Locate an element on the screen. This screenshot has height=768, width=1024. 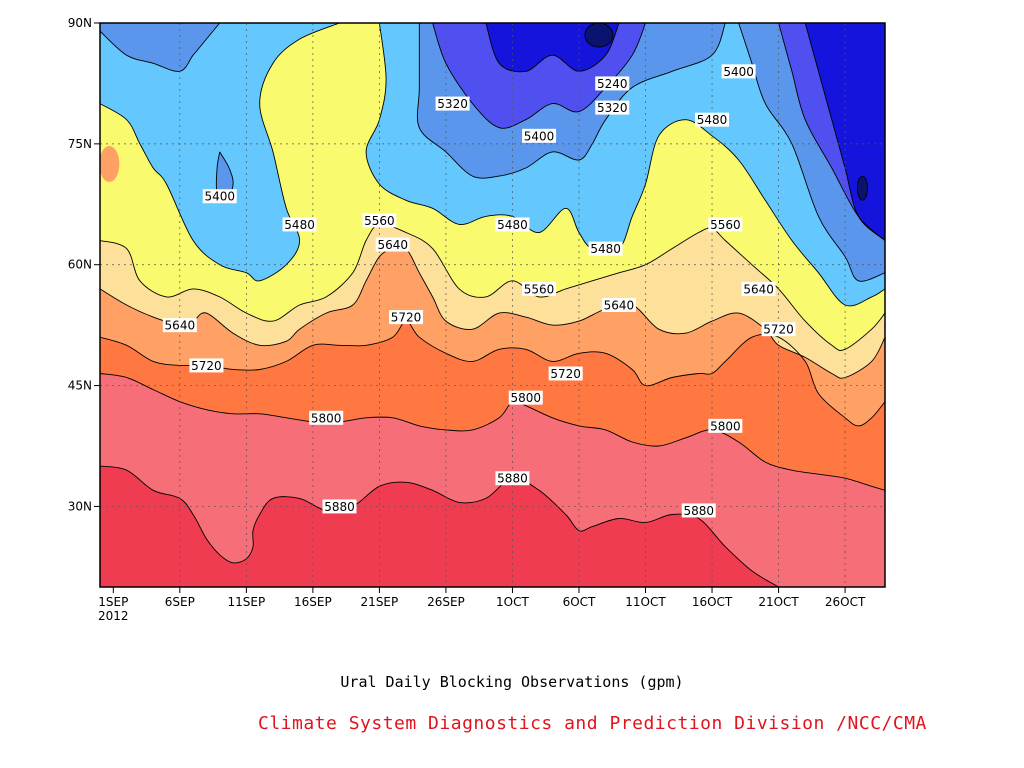
x-tick-label: 21OCT is located at coordinates (778, 602).